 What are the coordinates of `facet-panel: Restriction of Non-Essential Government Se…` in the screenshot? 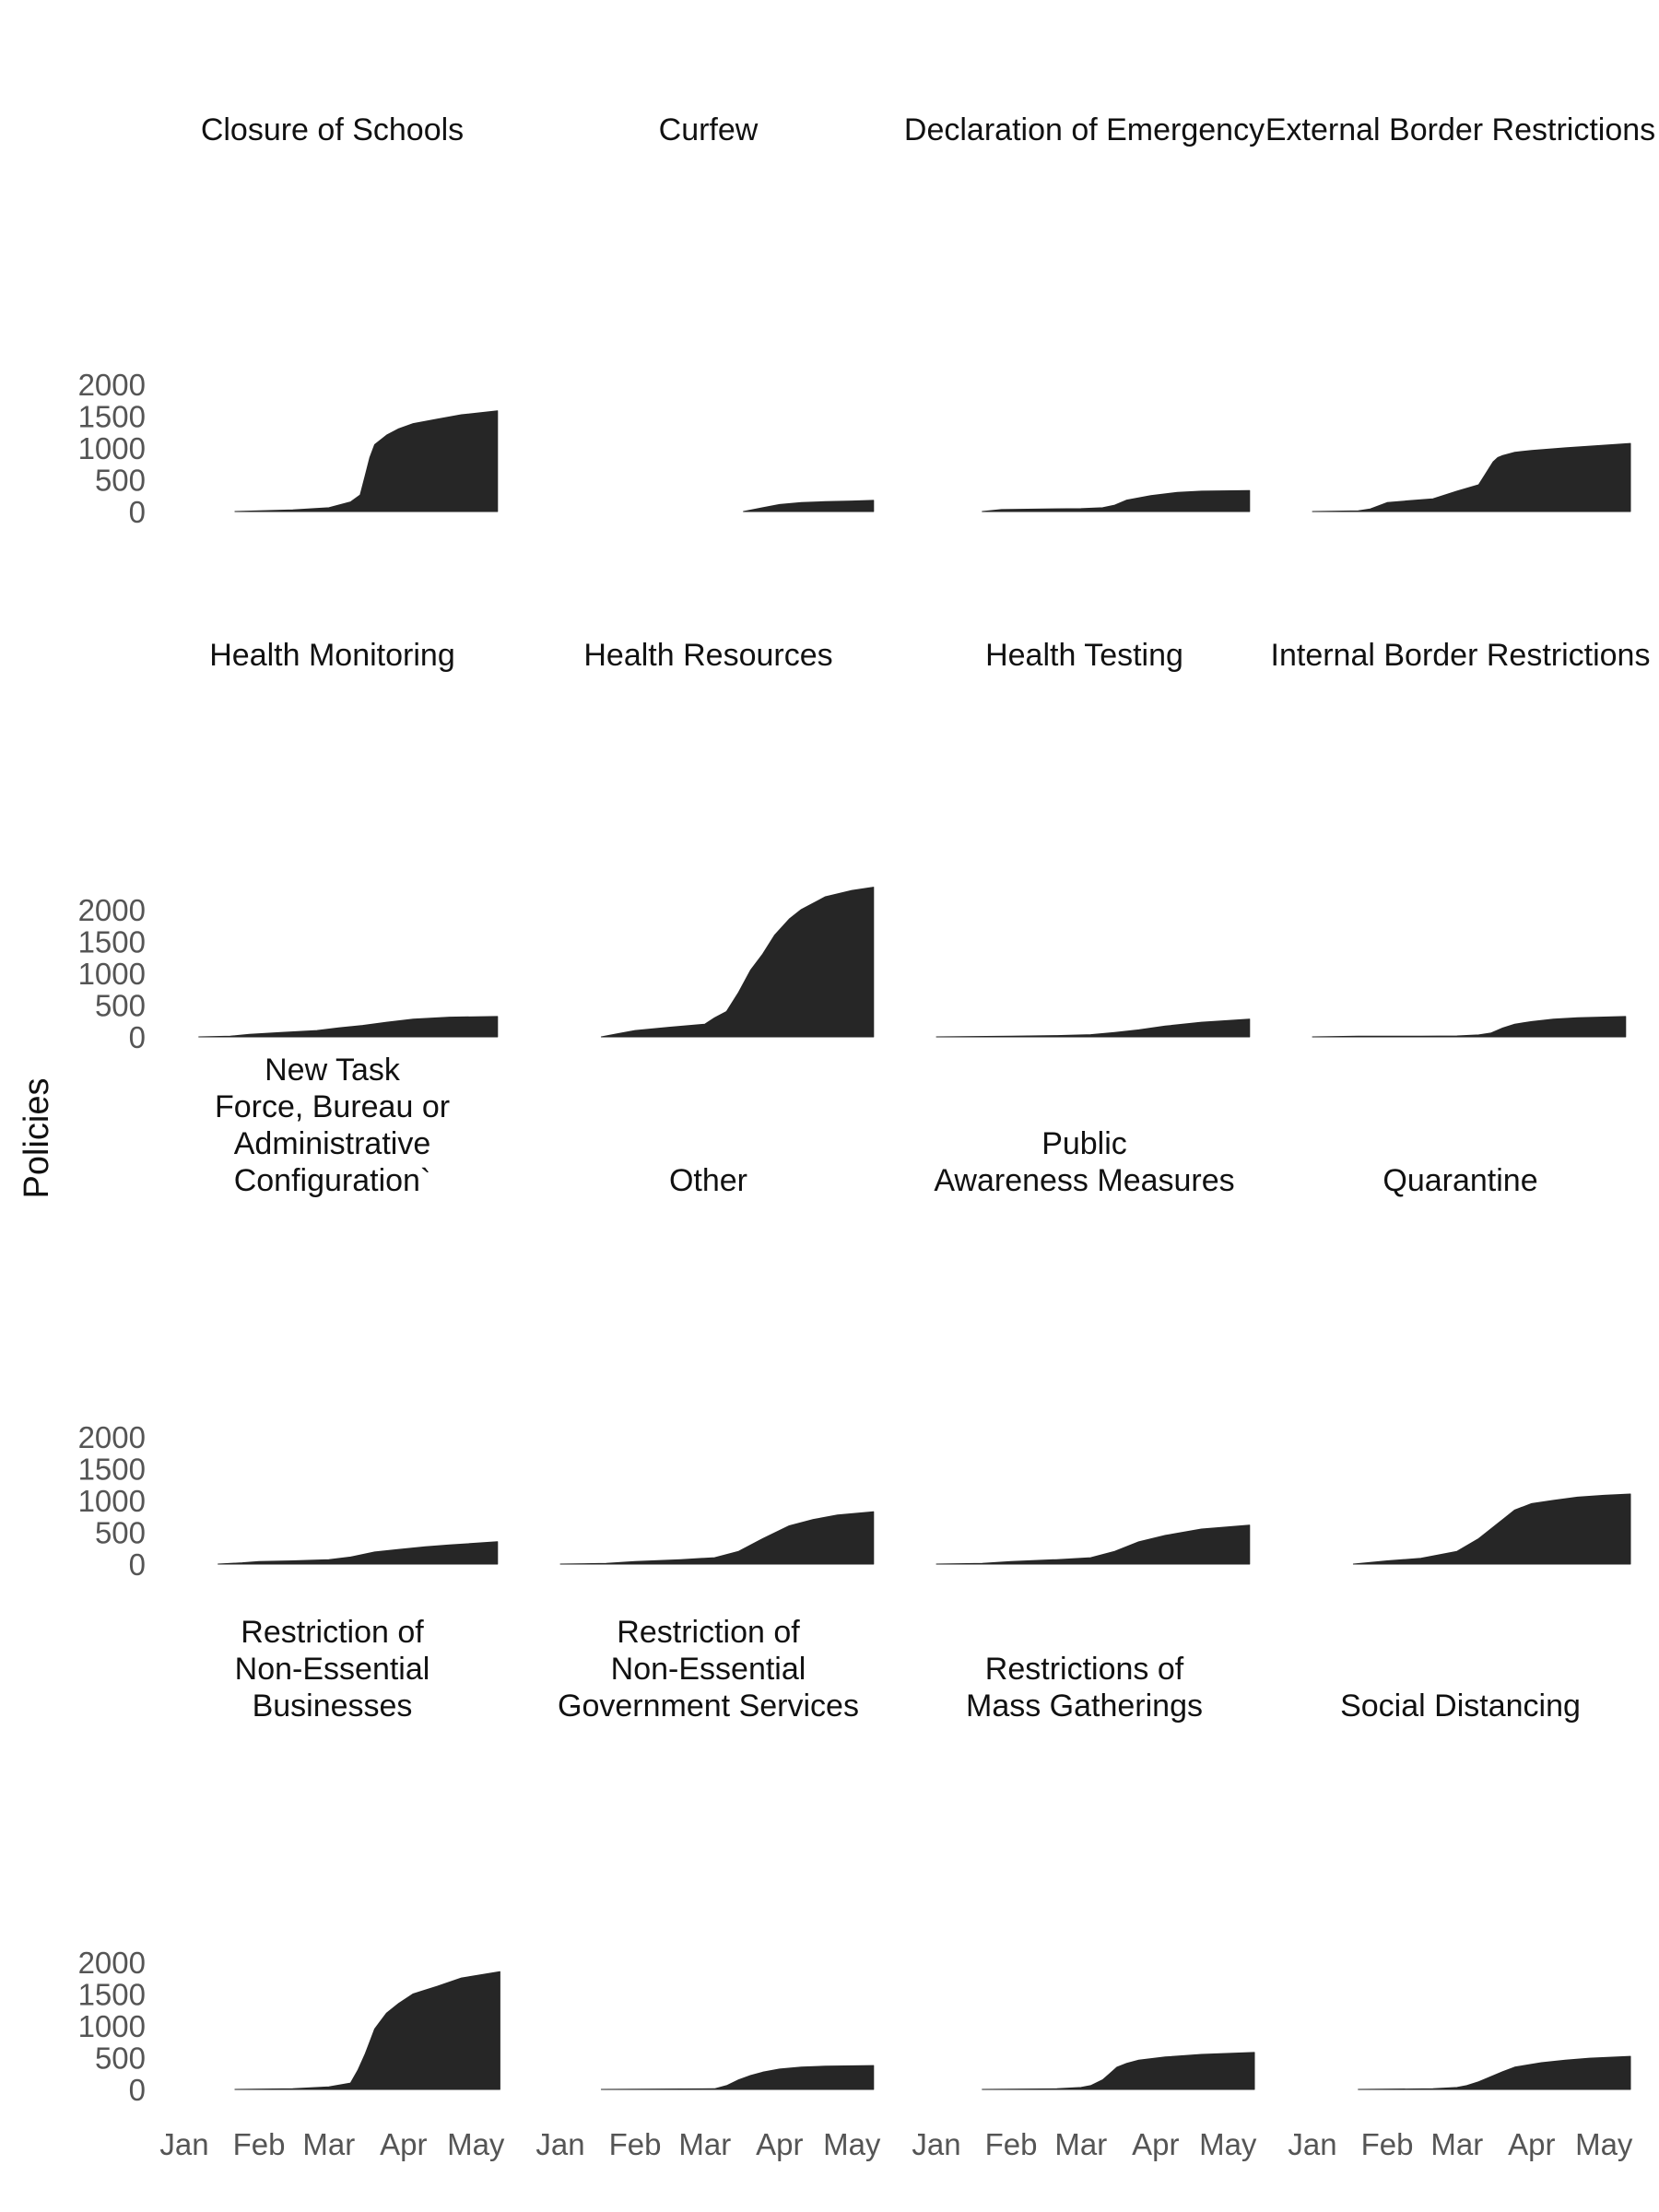 It's located at (708, 1888).